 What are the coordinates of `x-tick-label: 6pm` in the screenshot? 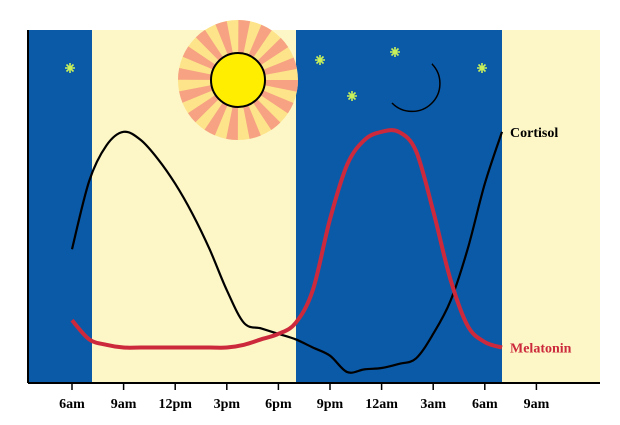 It's located at (278, 404).